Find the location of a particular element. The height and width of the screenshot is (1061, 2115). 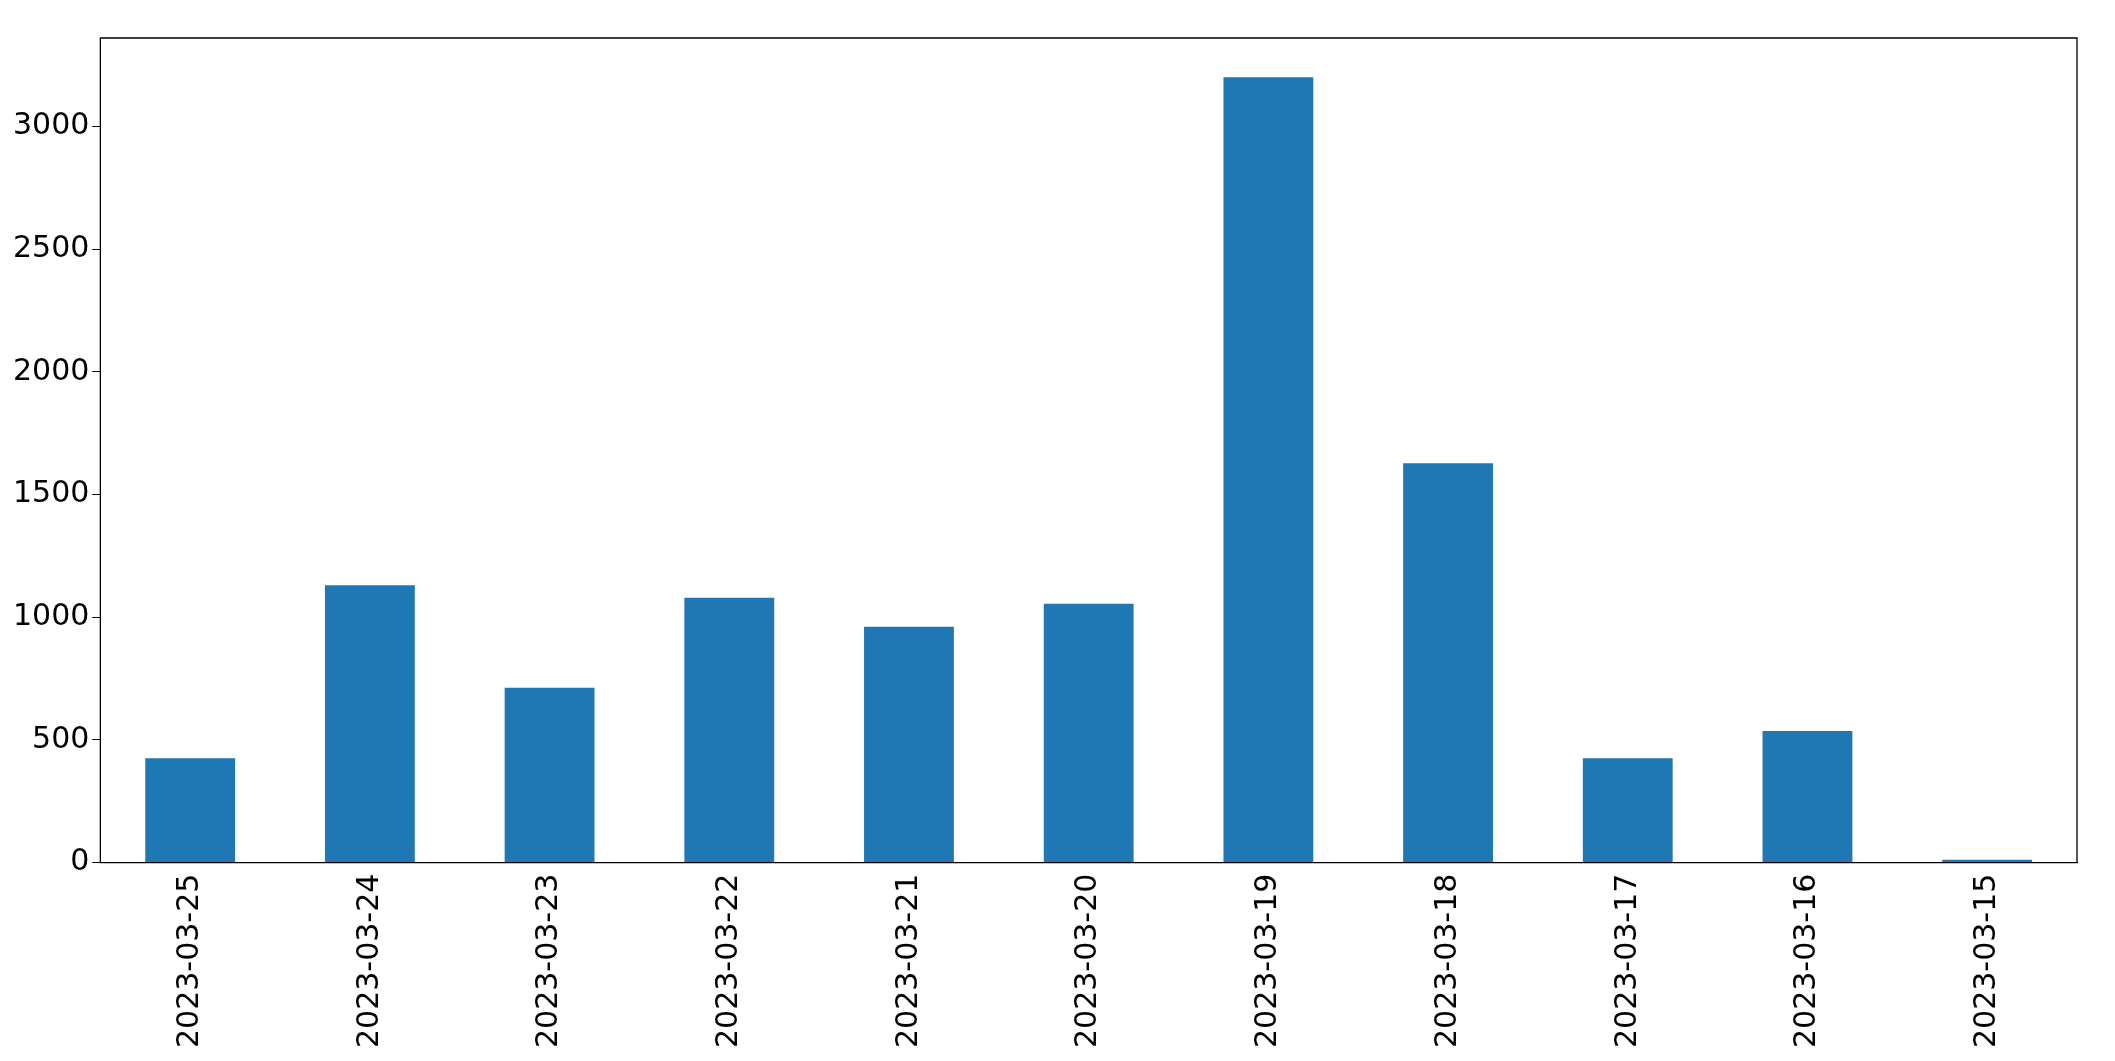

x-tick-label: 2023-03-21 is located at coordinates (906, 961).